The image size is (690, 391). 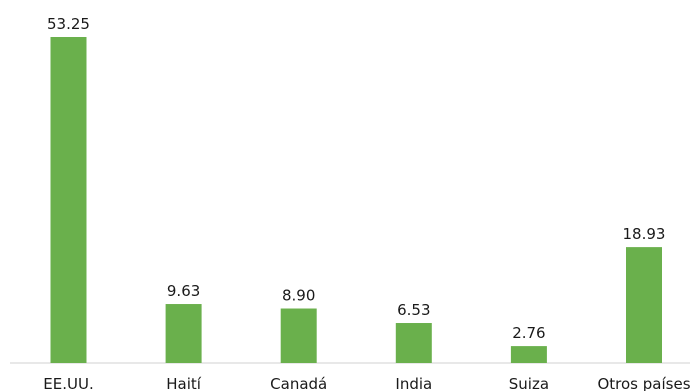 What do you see at coordinates (298, 383) in the screenshot?
I see `category-label: Canadá` at bounding box center [298, 383].